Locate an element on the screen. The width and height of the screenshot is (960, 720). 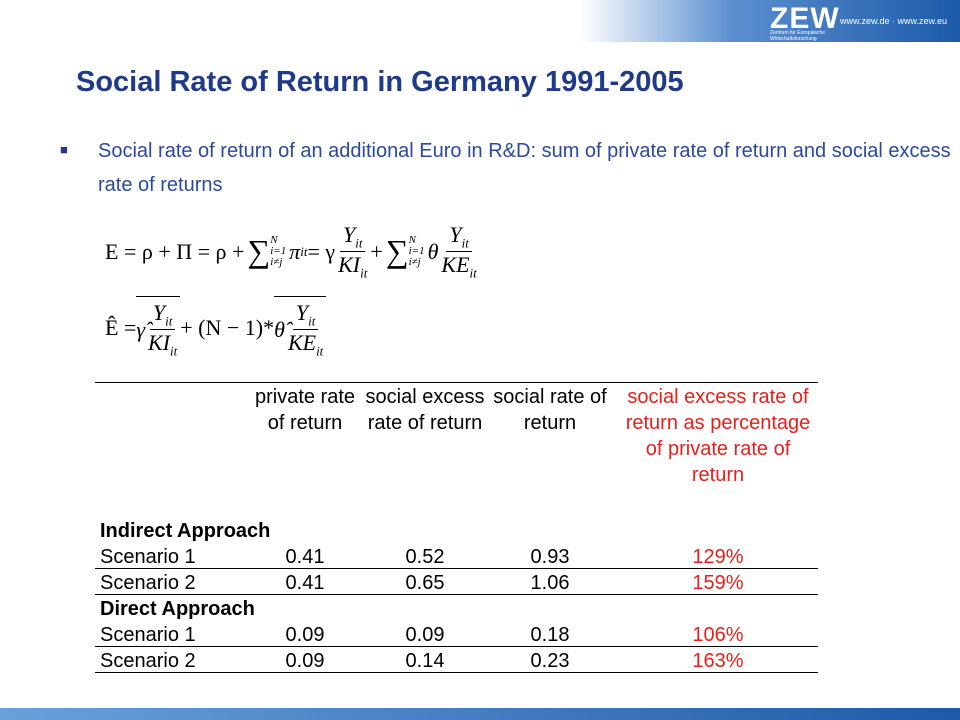
column-header: social rate of return is located at coordinates (550, 410).